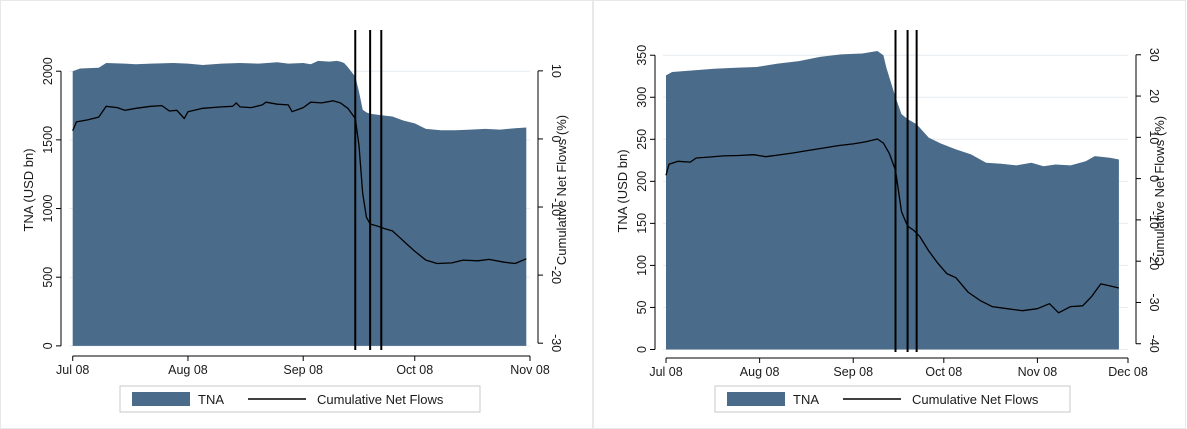  I want to click on right-axis-tick-label: 30, so click(1154, 55).